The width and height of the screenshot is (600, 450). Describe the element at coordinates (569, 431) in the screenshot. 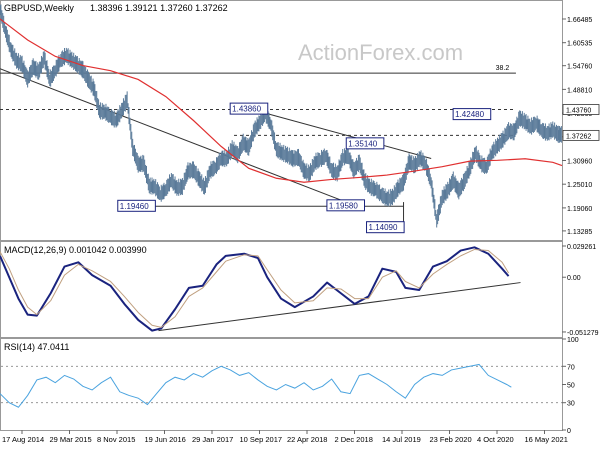

I see `rsi-tick-label: 0` at that location.